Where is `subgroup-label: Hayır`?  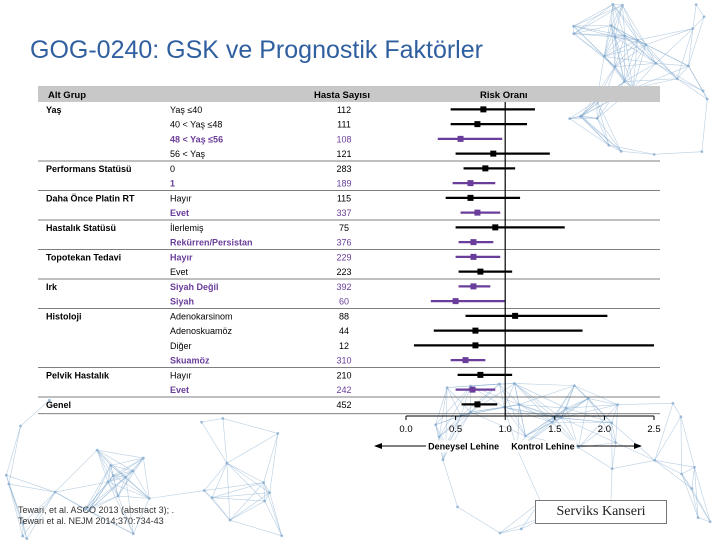
subgroup-label: Hayır is located at coordinates (181, 375).